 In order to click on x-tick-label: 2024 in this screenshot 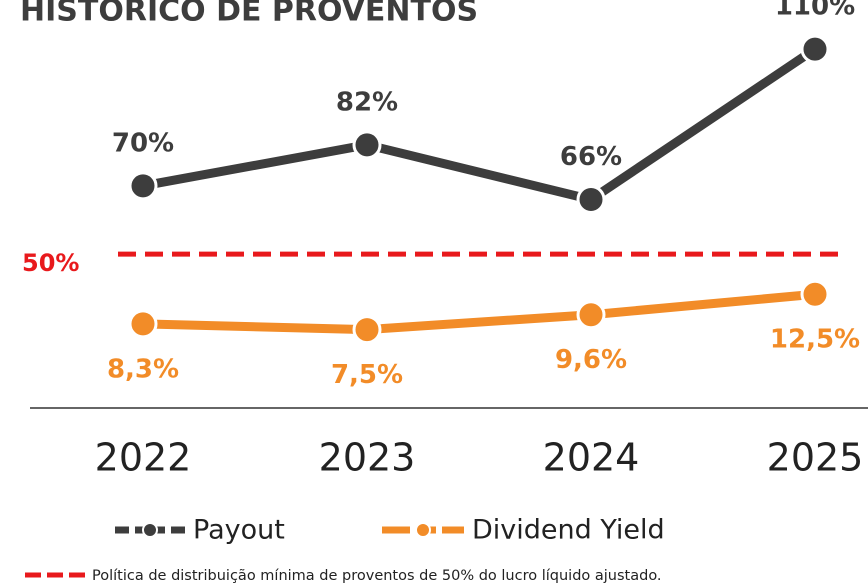, I will do `click(591, 458)`.